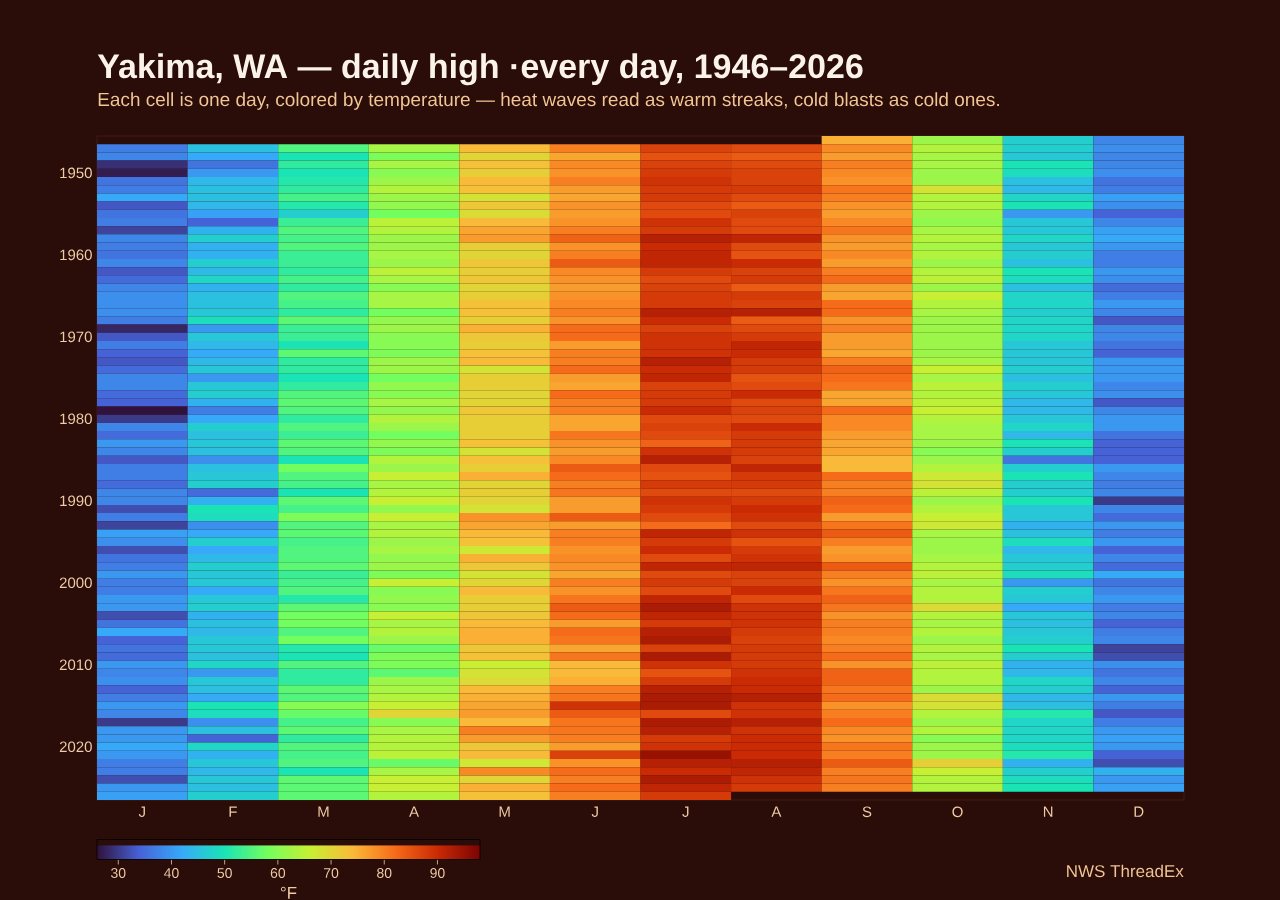 This screenshot has height=900, width=1280. What do you see at coordinates (384, 873) in the screenshot?
I see `color-bar-label: 80` at bounding box center [384, 873].